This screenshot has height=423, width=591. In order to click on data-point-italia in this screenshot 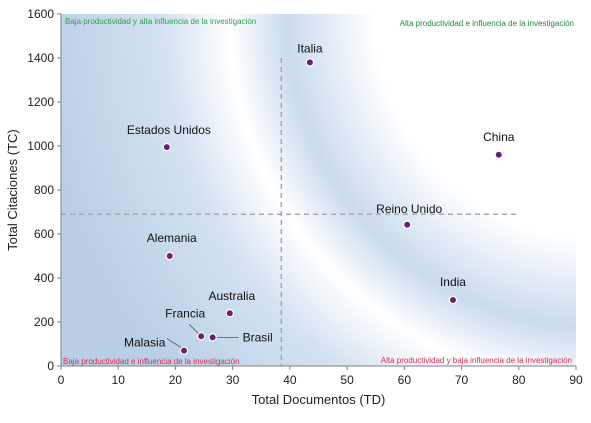, I will do `click(310, 62)`.